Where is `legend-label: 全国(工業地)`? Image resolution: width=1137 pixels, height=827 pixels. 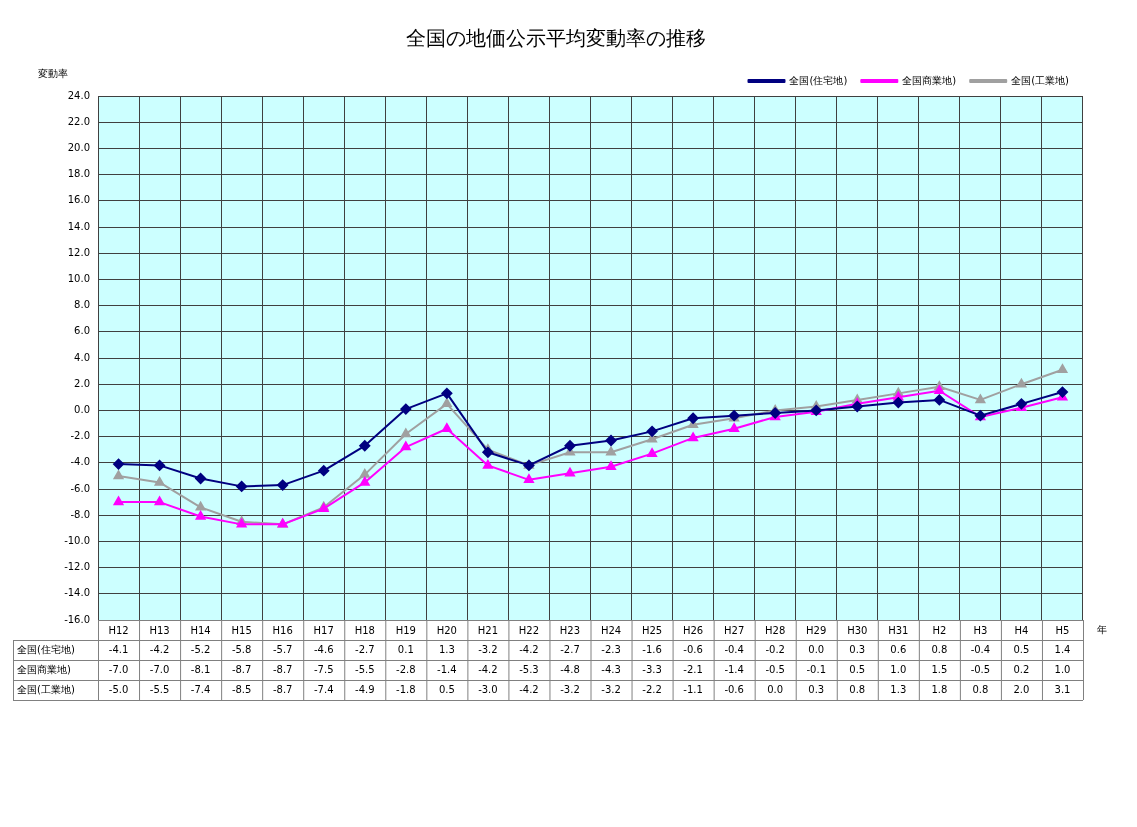 legend-label: 全国(工業地) is located at coordinates (1040, 80).